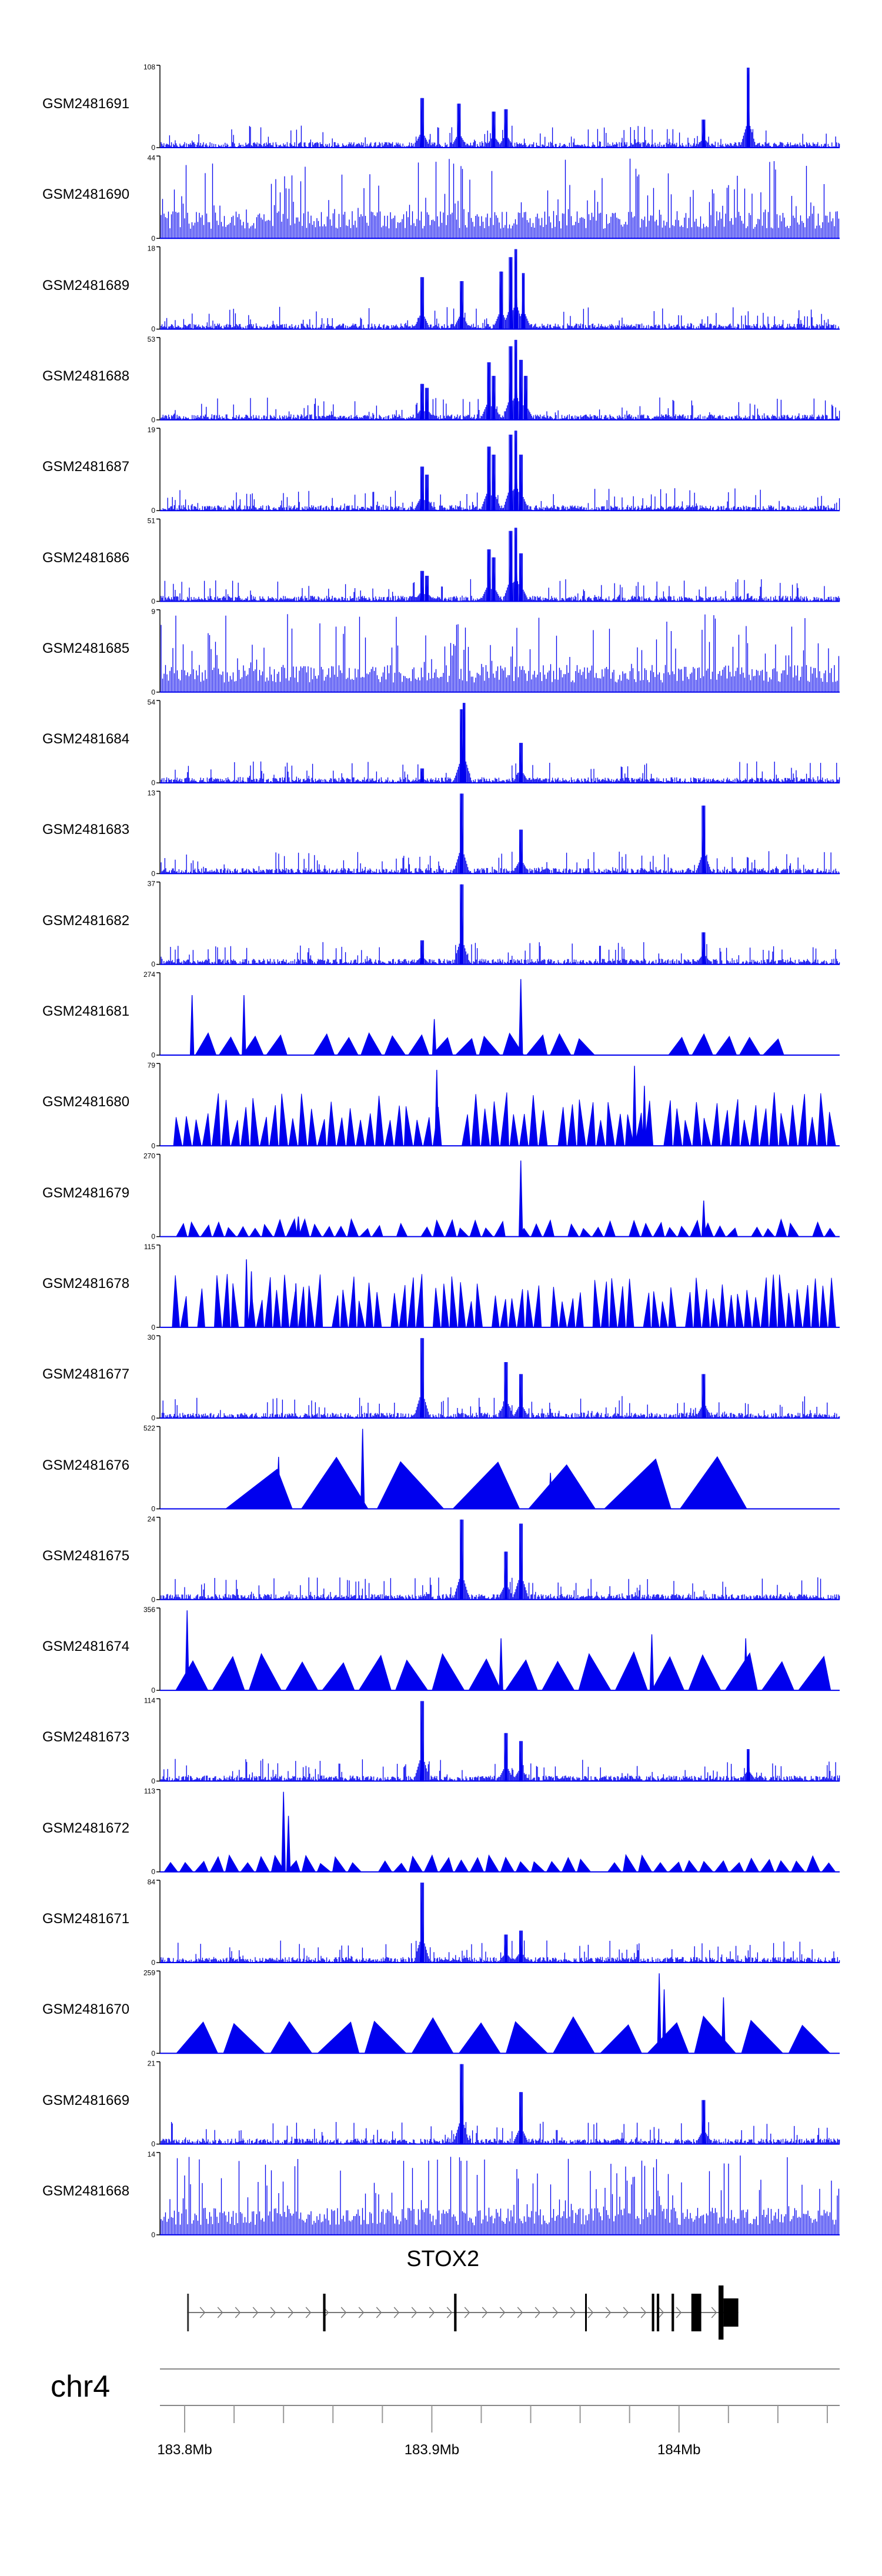 This screenshot has height=2576, width=882. Describe the element at coordinates (494, 198) in the screenshot. I see `track-GSM2481690: 44 0` at that location.